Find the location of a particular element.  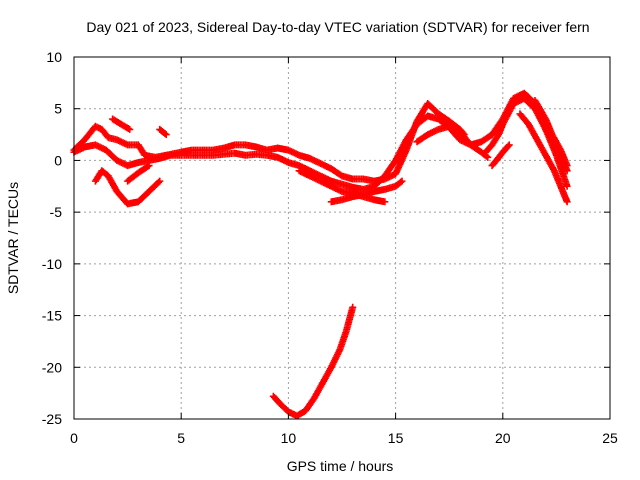

y-tick-label: 10 is located at coordinates (54, 57).